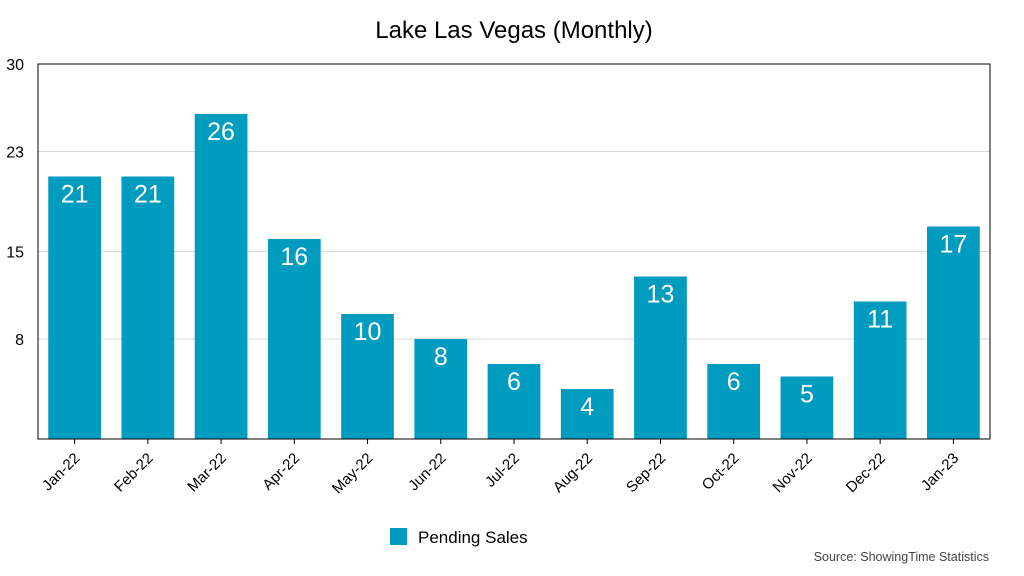  I want to click on source-note: Source: ShowingTime Statistics, so click(901, 557).